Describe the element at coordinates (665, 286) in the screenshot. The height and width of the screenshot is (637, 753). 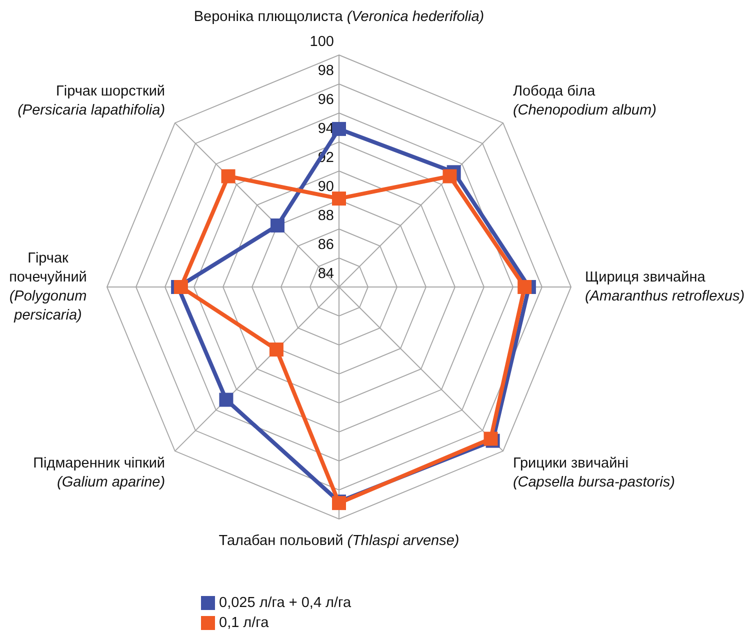
I see `spoke-label: Щириця звичайна (Amaranthus retroflexus)` at that location.